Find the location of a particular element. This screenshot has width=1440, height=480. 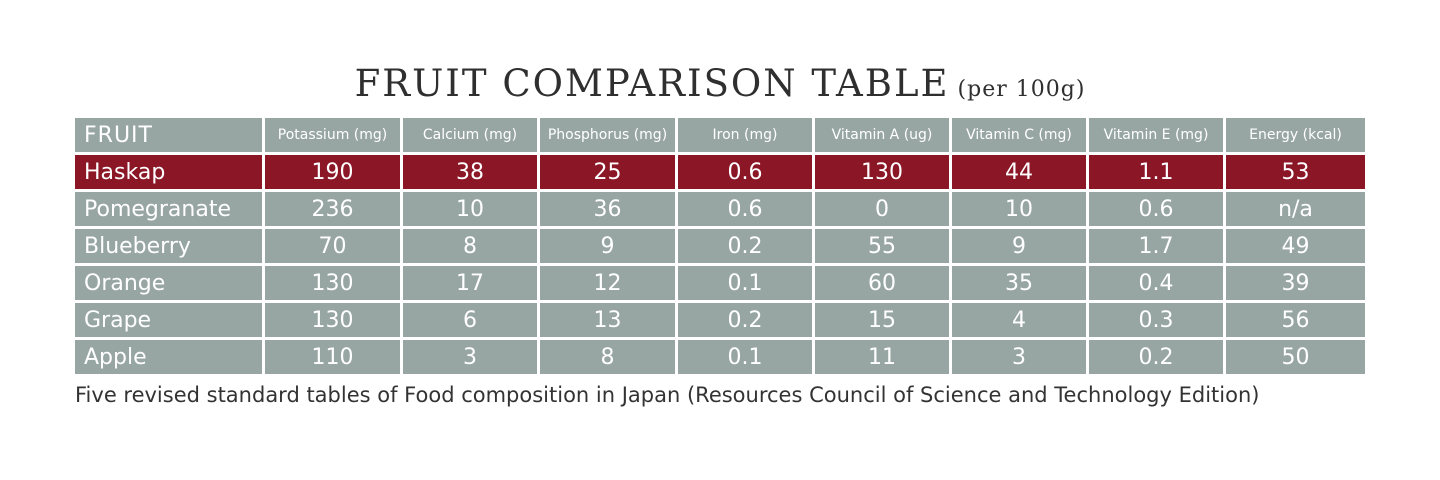

table-cell: 11 is located at coordinates (882, 357).